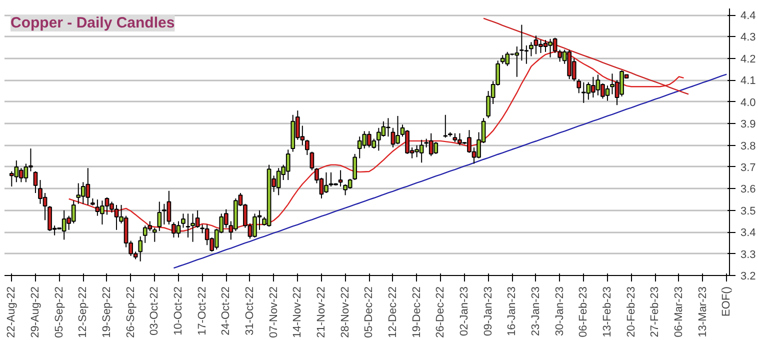 This screenshot has width=758, height=340. I want to click on y-tick-label: 4.2, so click(748, 59).